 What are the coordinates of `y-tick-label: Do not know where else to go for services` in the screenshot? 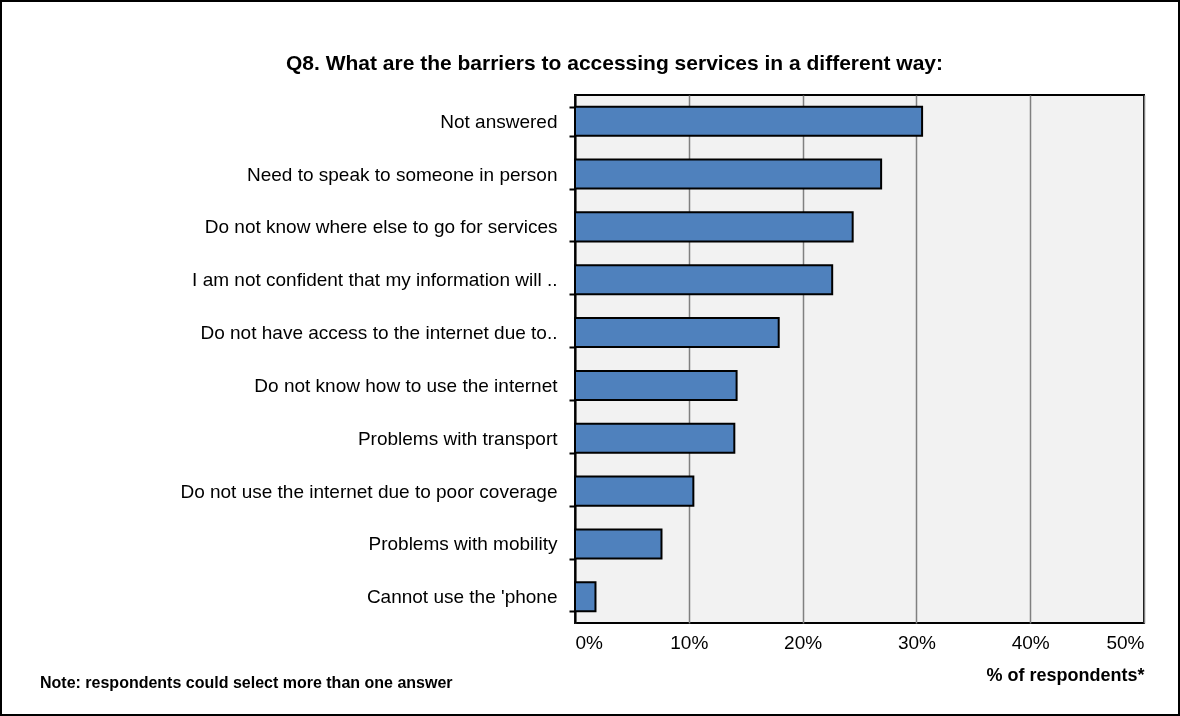 It's located at (381, 227).